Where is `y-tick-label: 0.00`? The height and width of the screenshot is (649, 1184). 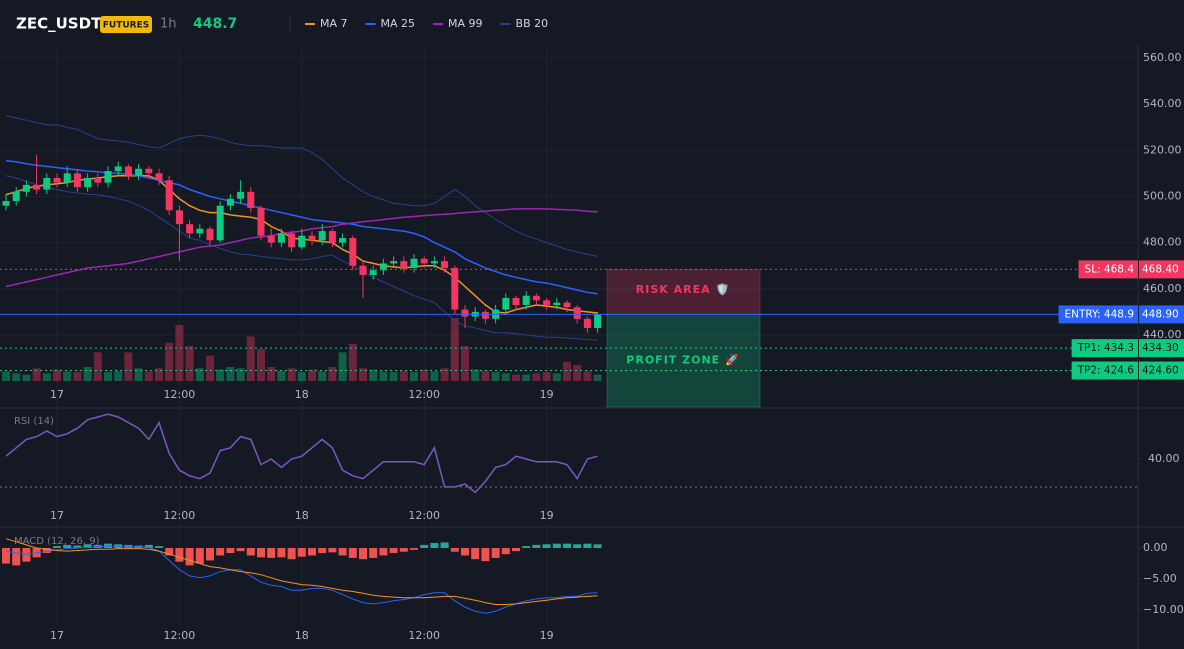
y-tick-label: 0.00 is located at coordinates (1155, 547).